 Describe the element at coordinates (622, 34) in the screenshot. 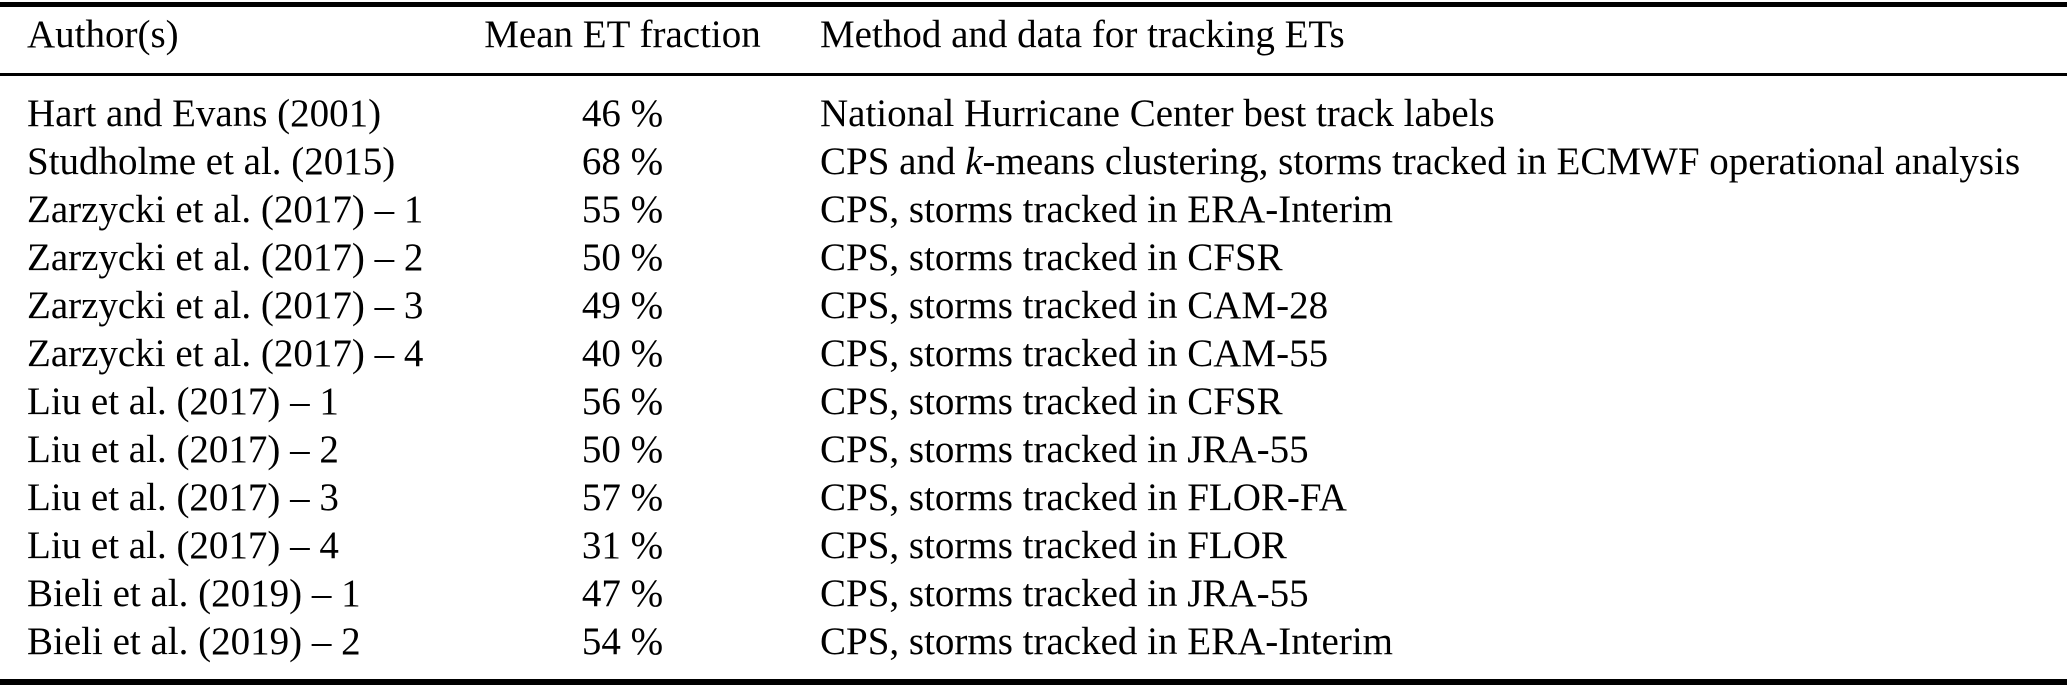

I see `column-header-fraction: Mean ET fraction` at that location.